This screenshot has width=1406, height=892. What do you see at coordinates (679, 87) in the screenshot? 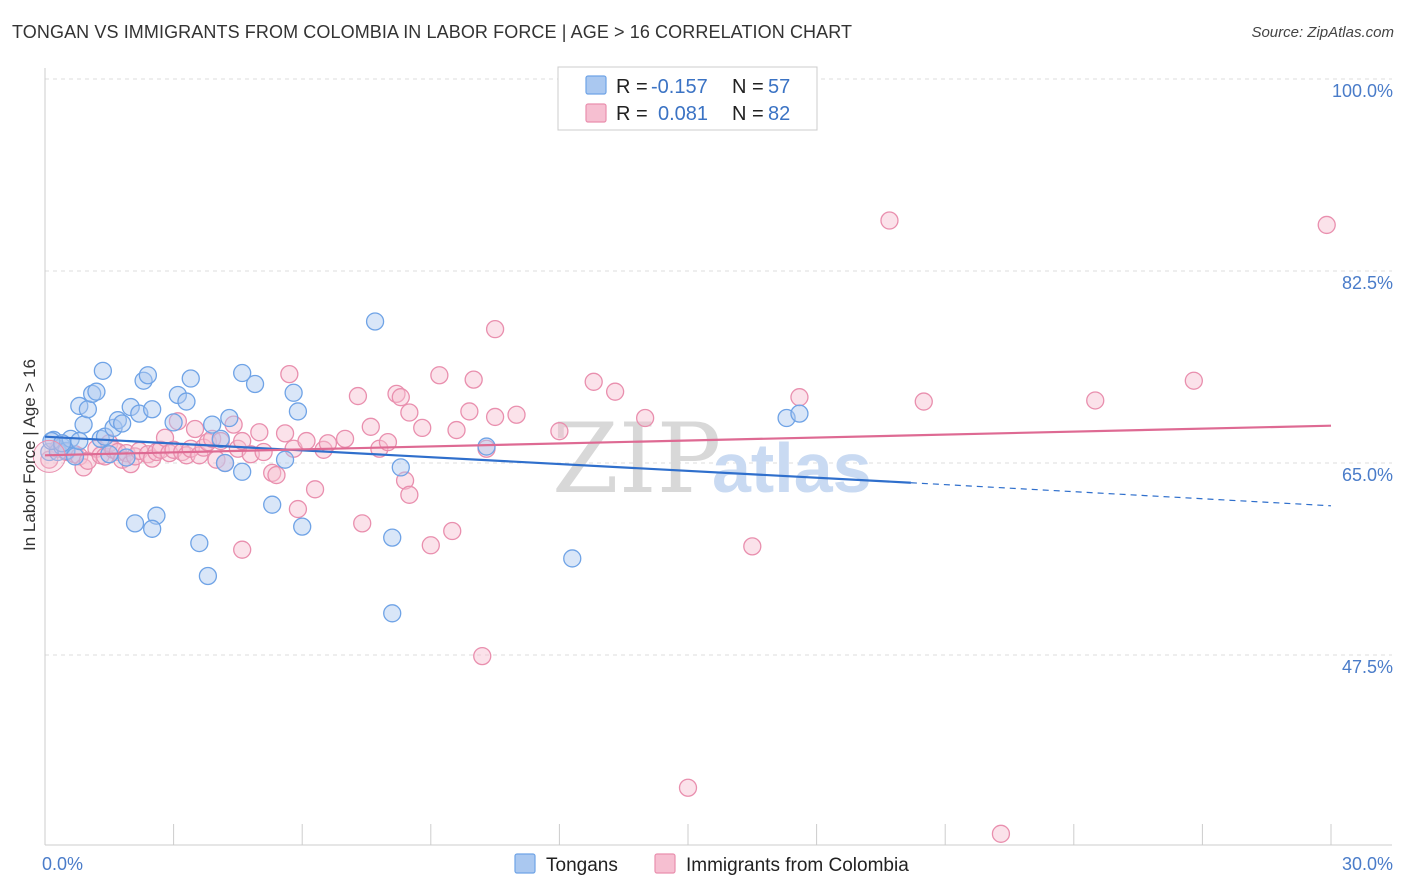
I see `legend-r-value-1: -0.157` at bounding box center [679, 87].